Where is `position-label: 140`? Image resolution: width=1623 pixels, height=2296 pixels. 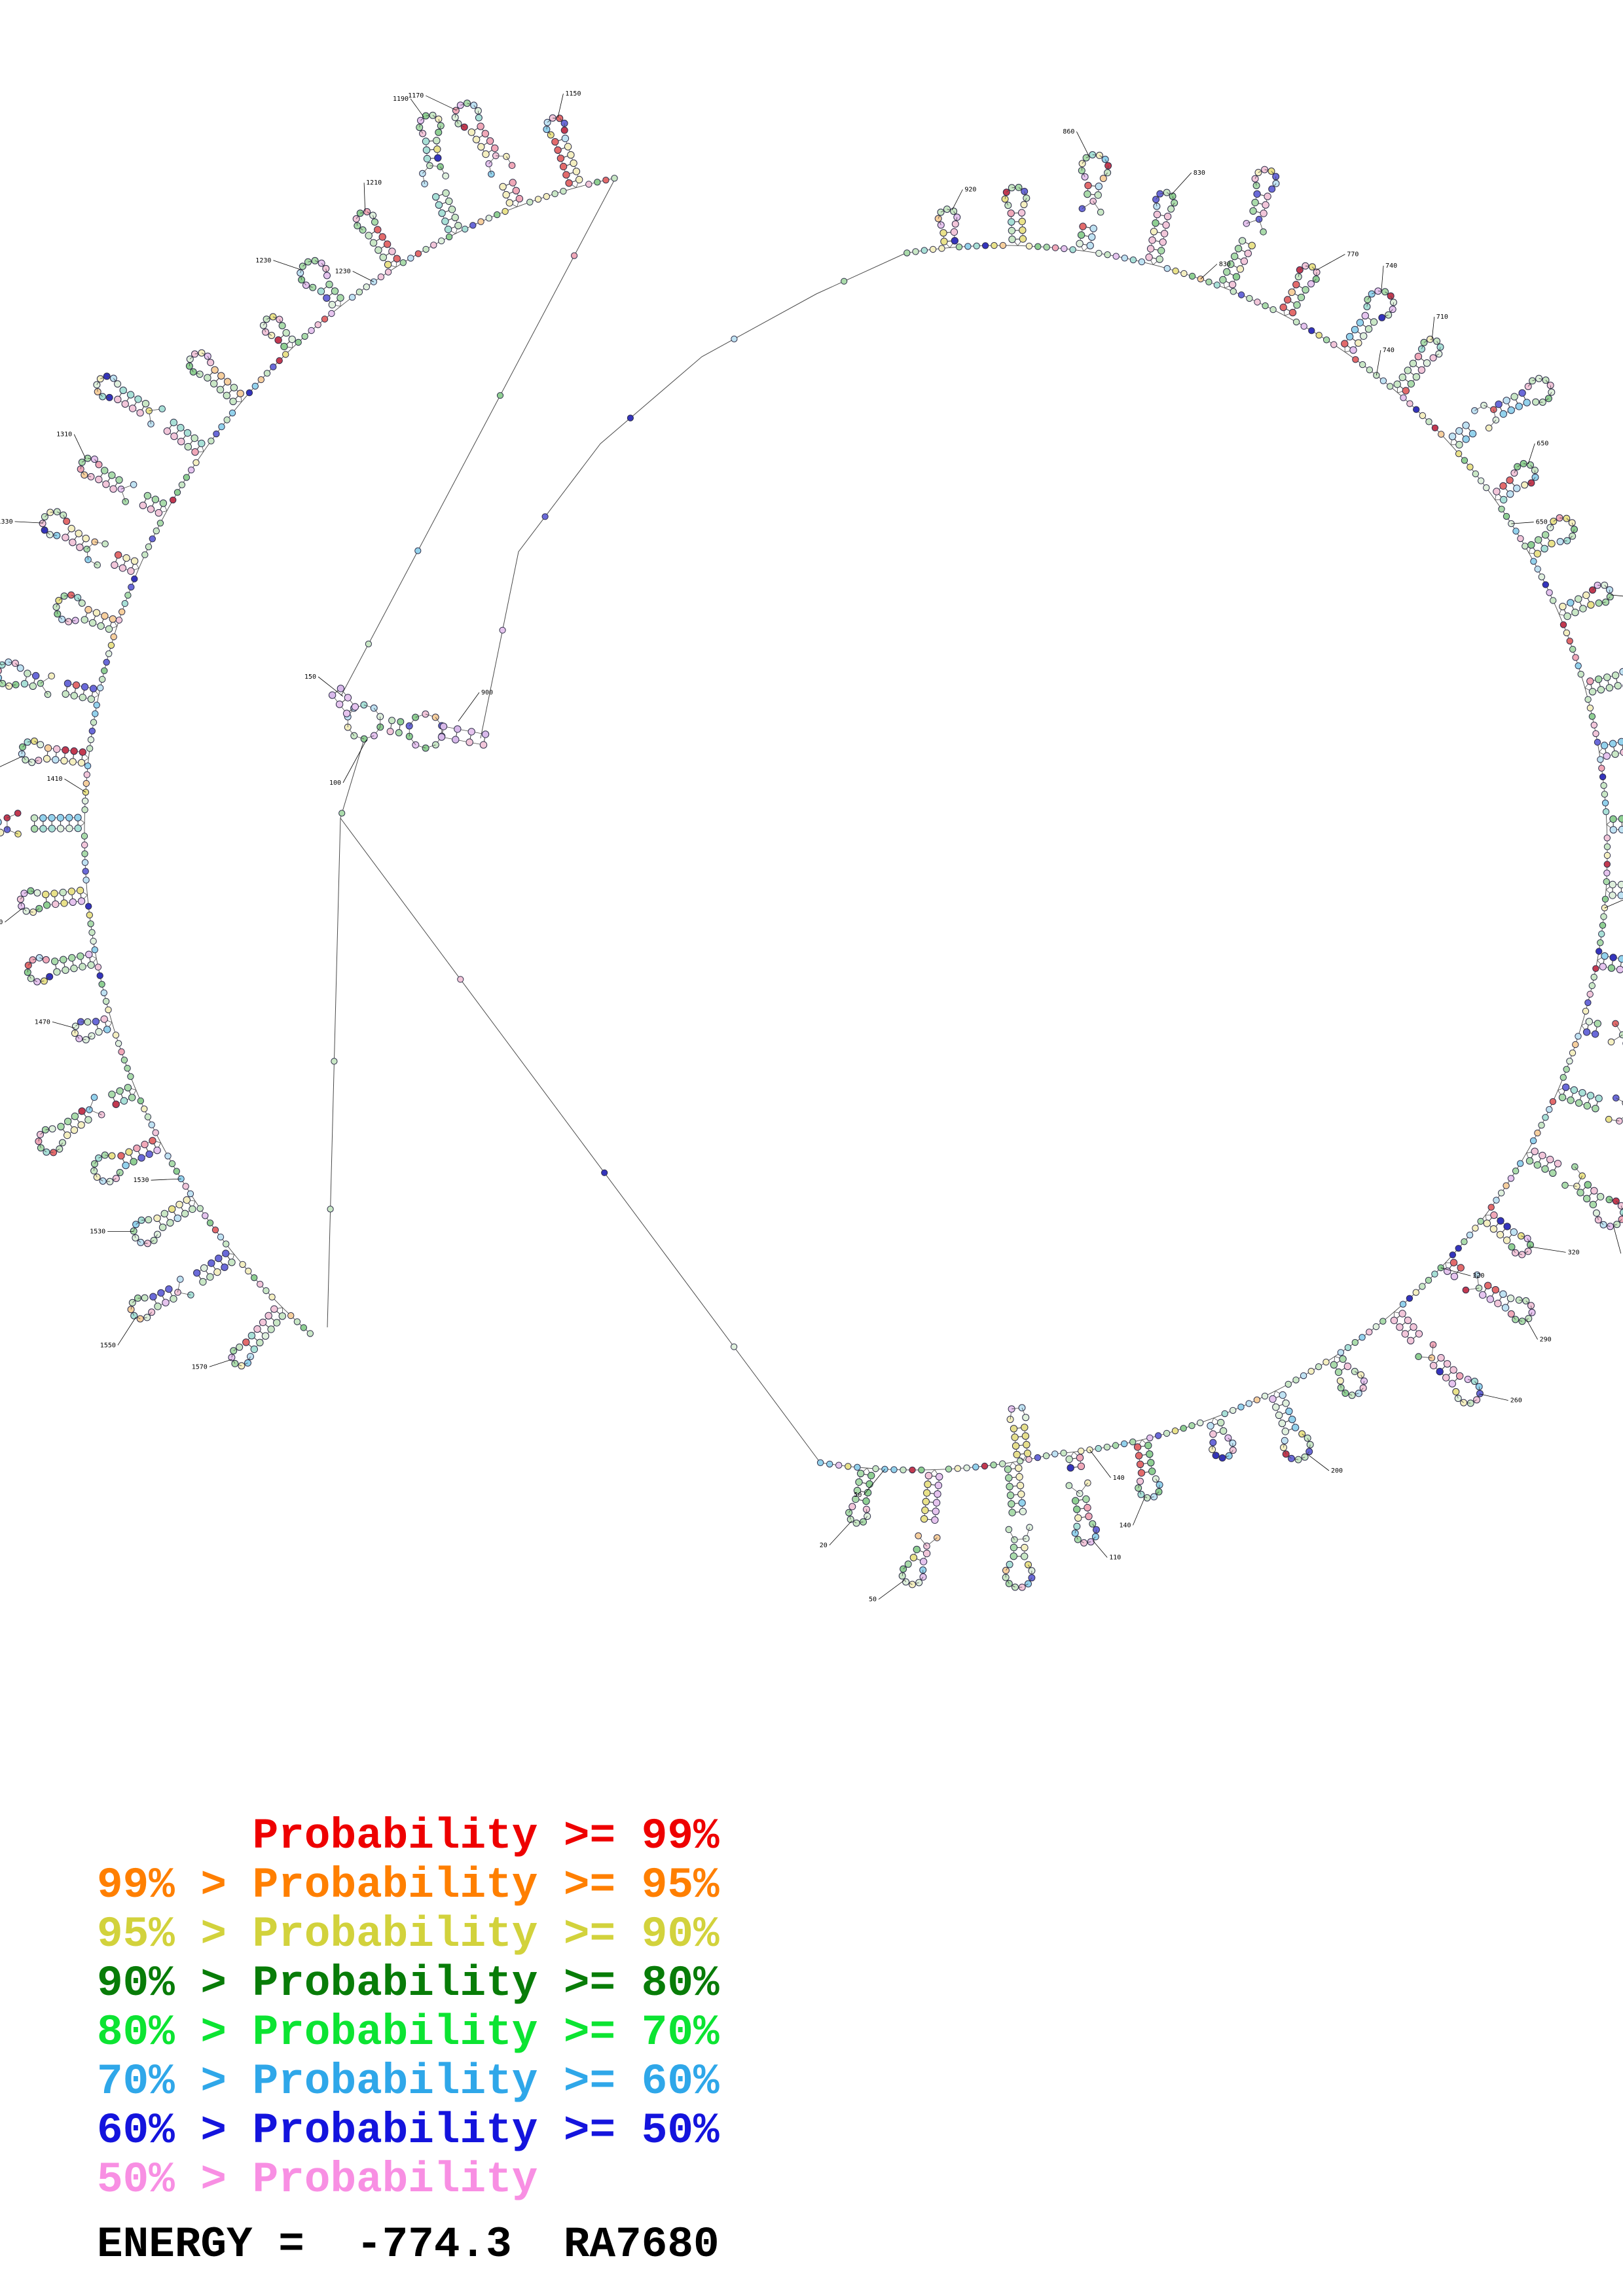
position-label: 140 is located at coordinates (1119, 1478).